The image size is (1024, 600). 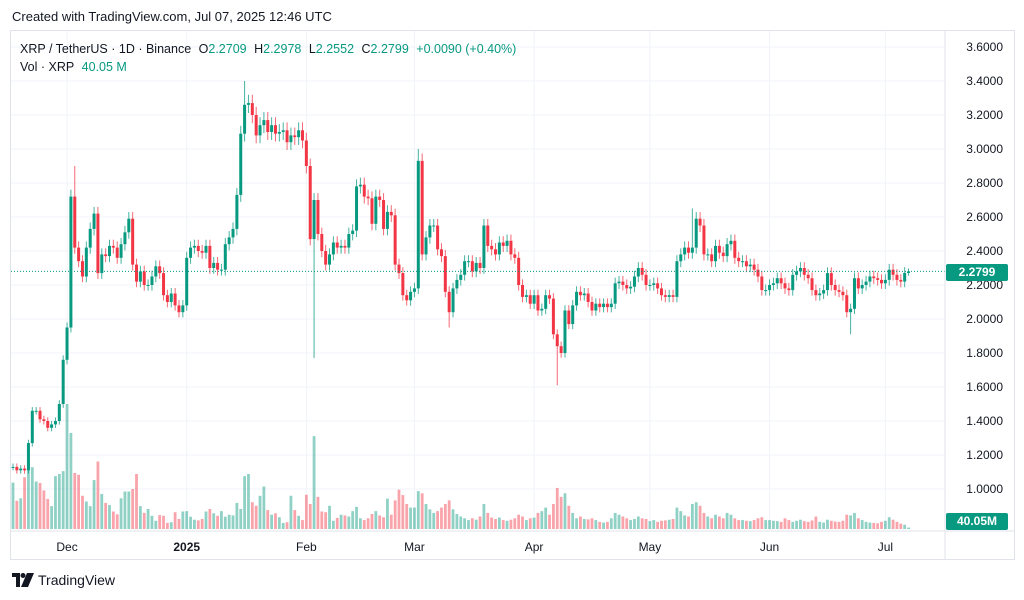 What do you see at coordinates (63, 580) in the screenshot?
I see `tradingview-logo: TradingView` at bounding box center [63, 580].